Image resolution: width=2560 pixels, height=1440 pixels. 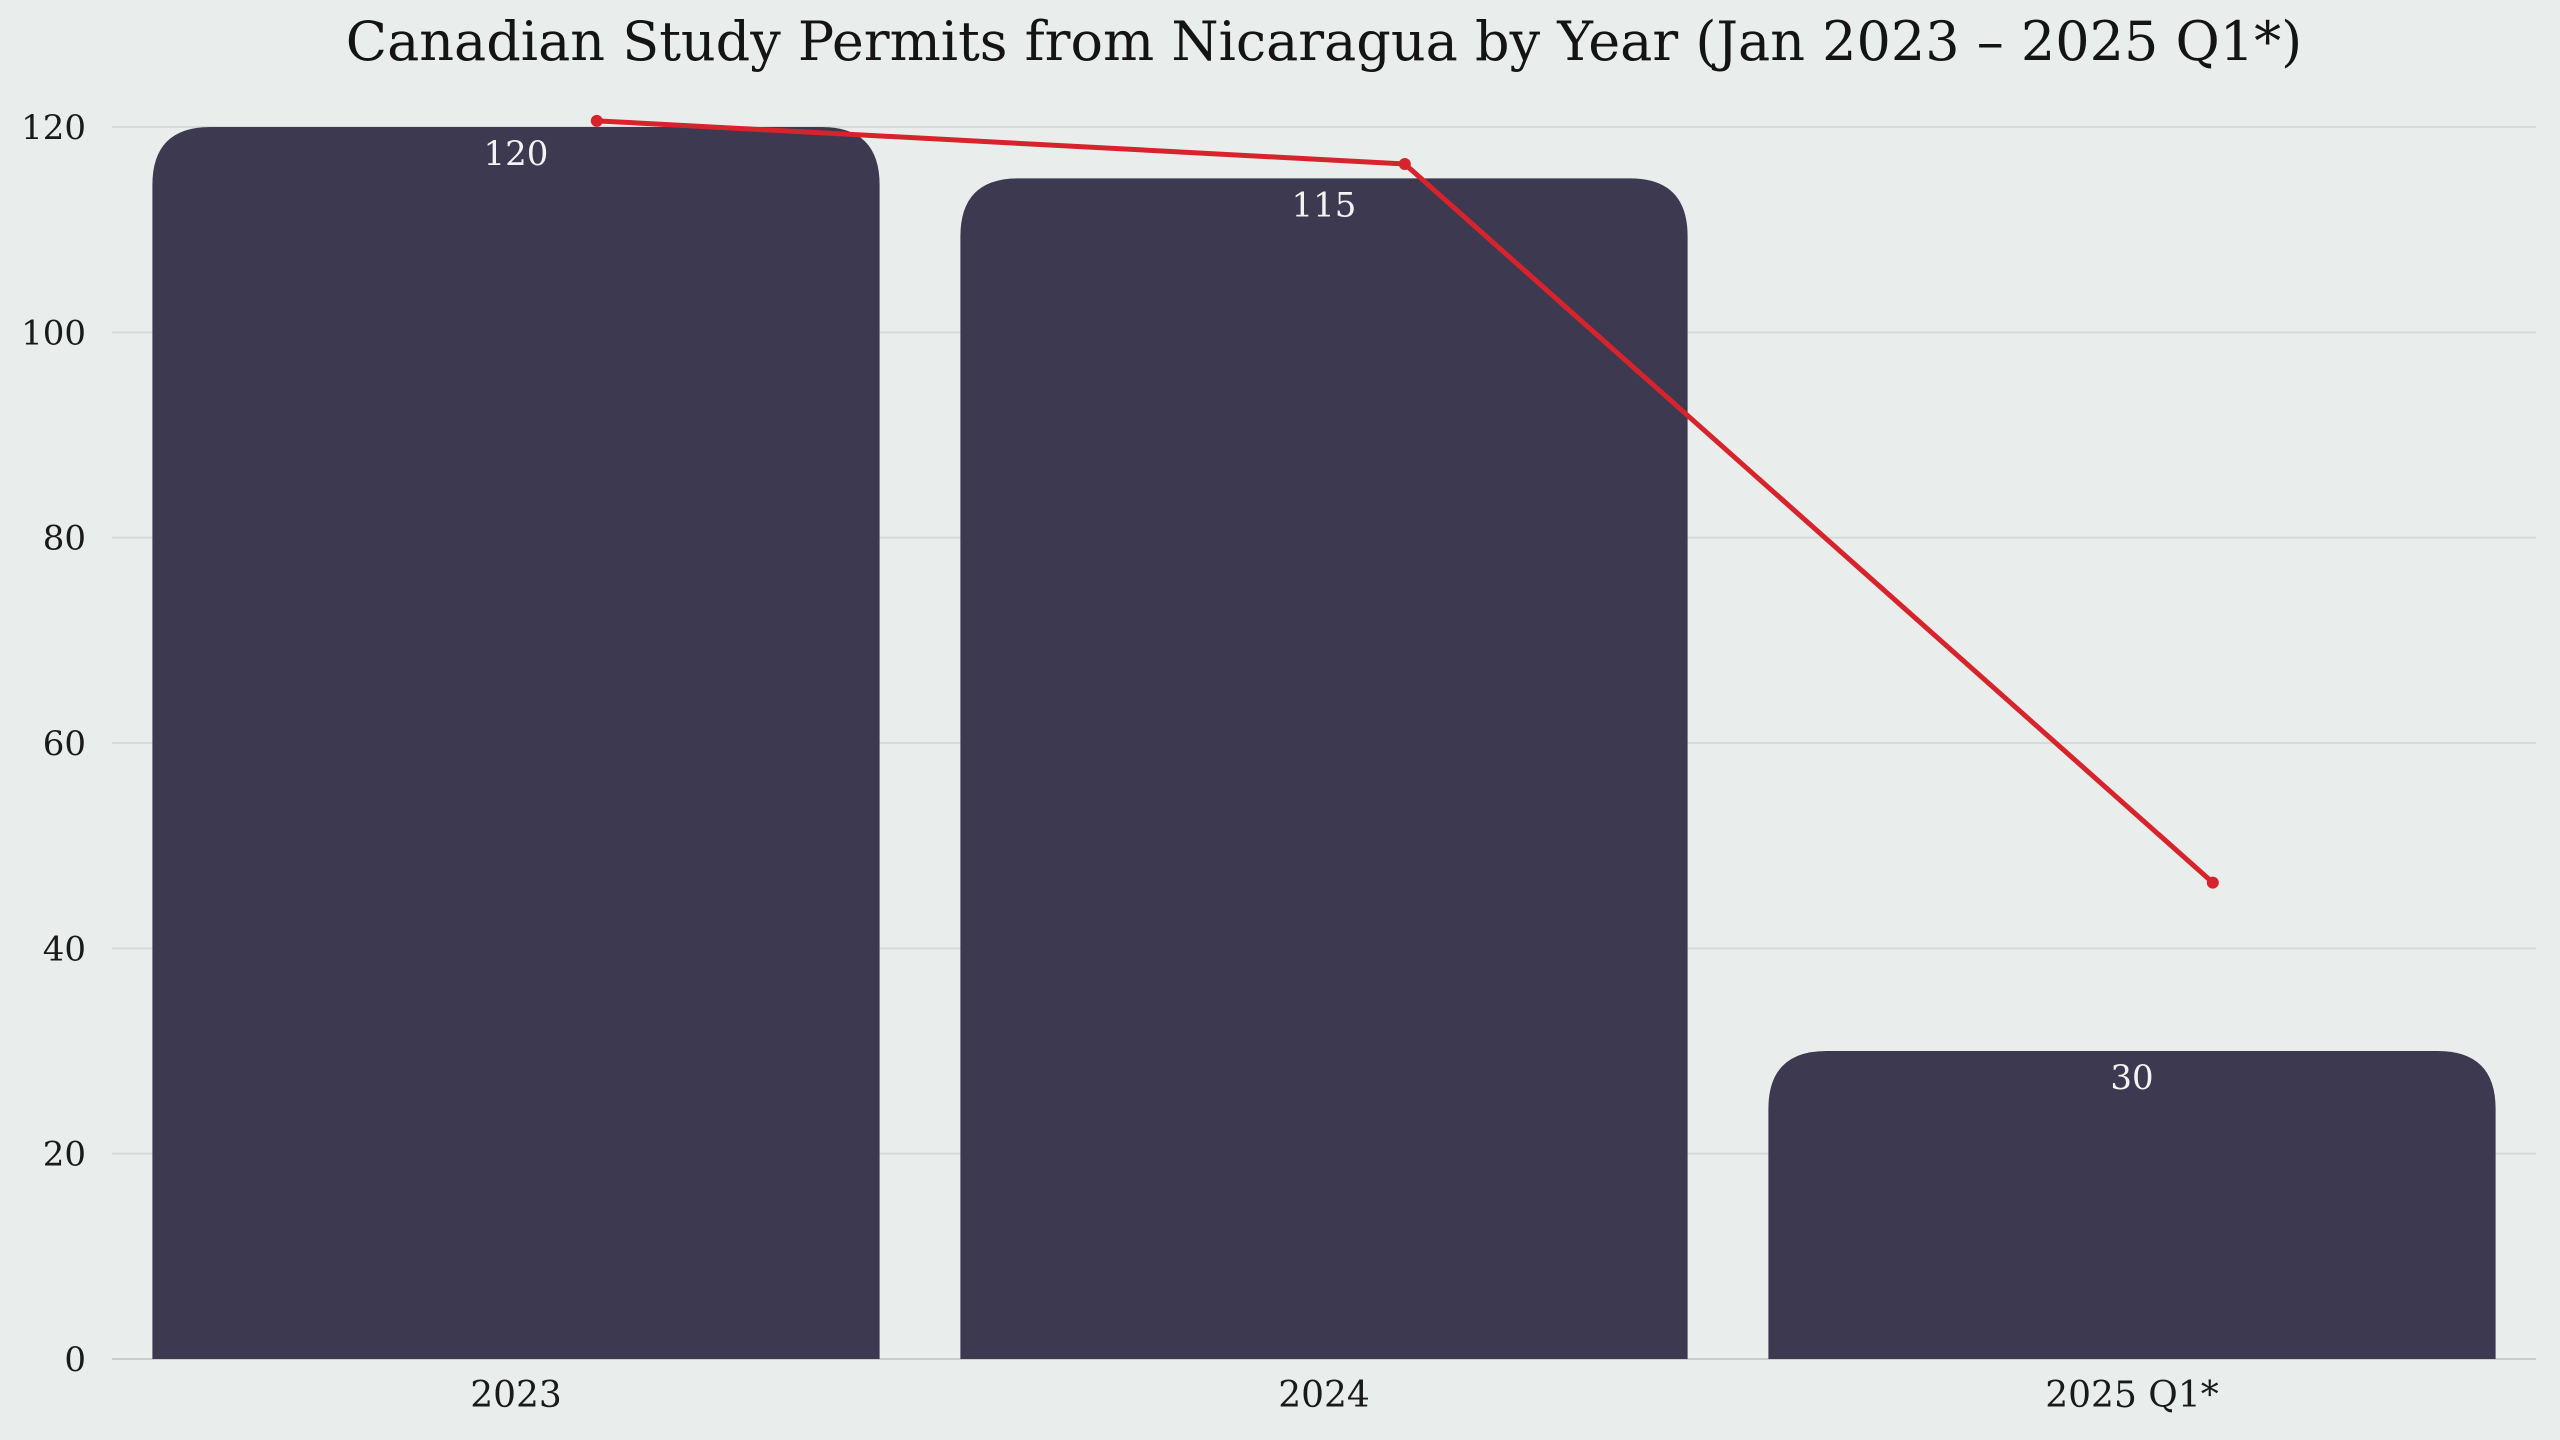 I want to click on bar-value-label: 30, so click(x=2131, y=1078).